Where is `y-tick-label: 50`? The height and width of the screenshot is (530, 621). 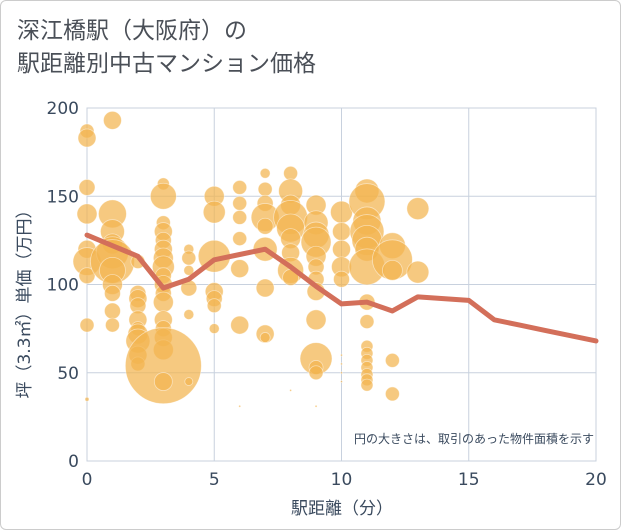 y-tick-label: 50 is located at coordinates (68, 374).